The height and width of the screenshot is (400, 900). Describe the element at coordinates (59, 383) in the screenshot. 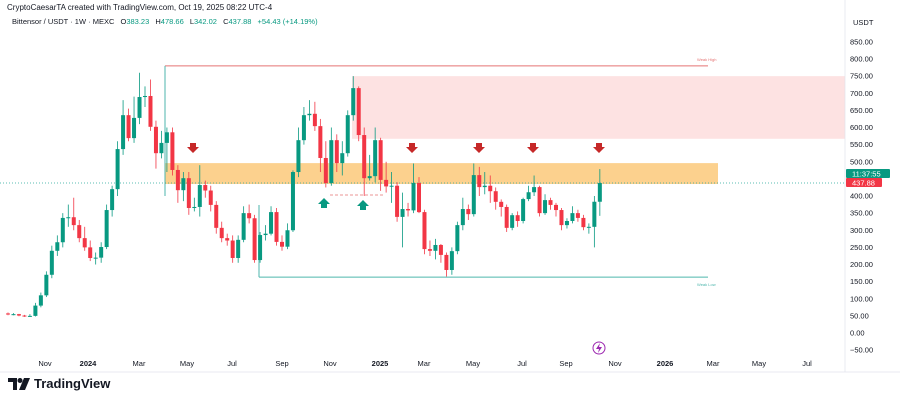

I see `tradingview-logo: TradingView` at that location.